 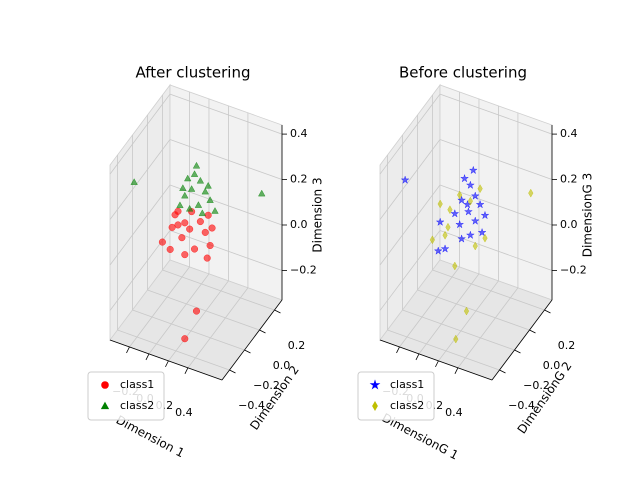 I want to click on legend: class1 class2, so click(x=396, y=396).